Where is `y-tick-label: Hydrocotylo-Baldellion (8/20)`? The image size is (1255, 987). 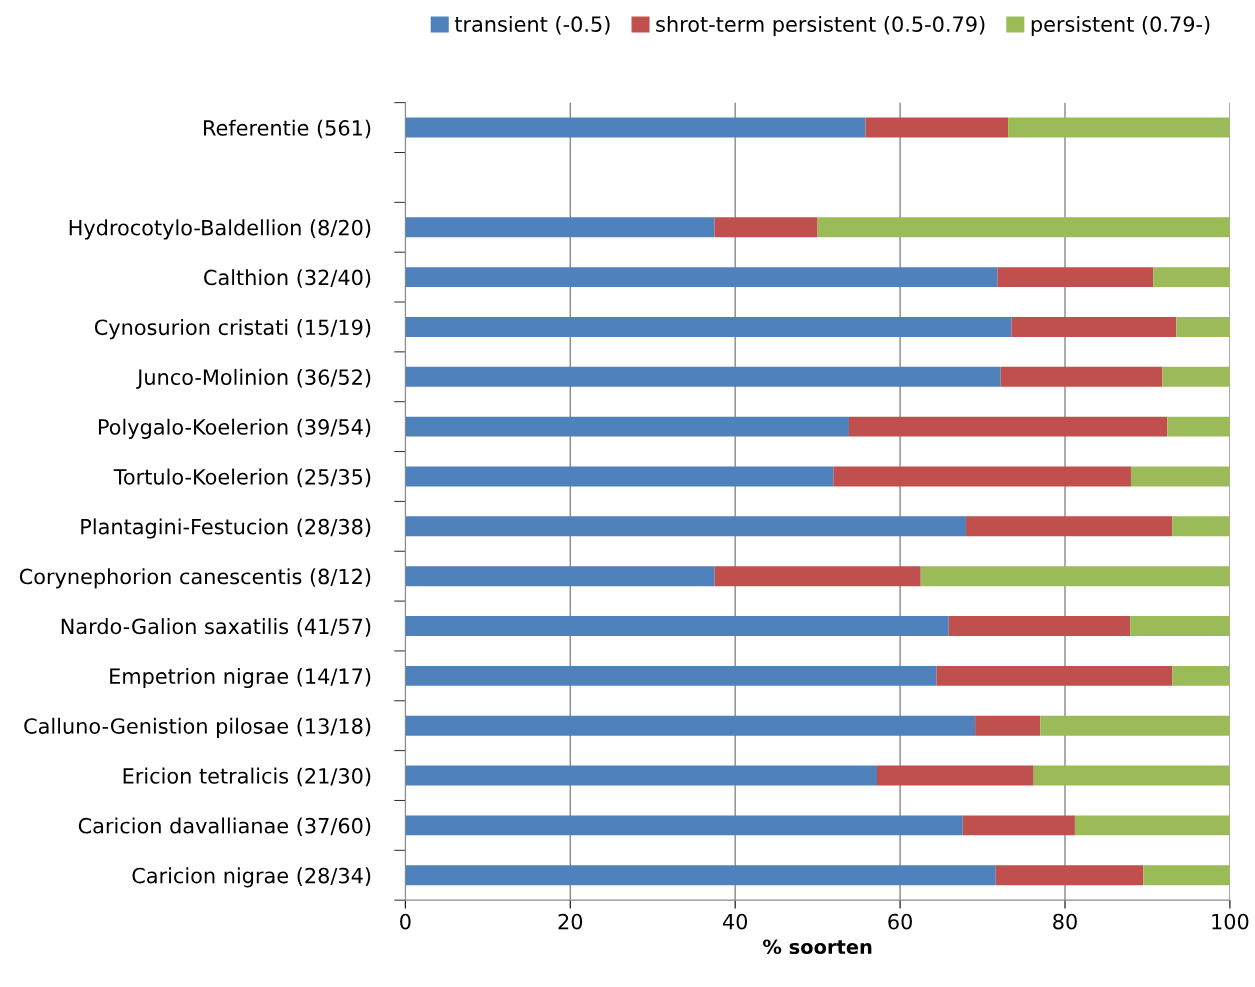 y-tick-label: Hydrocotylo-Baldellion (8/20) is located at coordinates (220, 229).